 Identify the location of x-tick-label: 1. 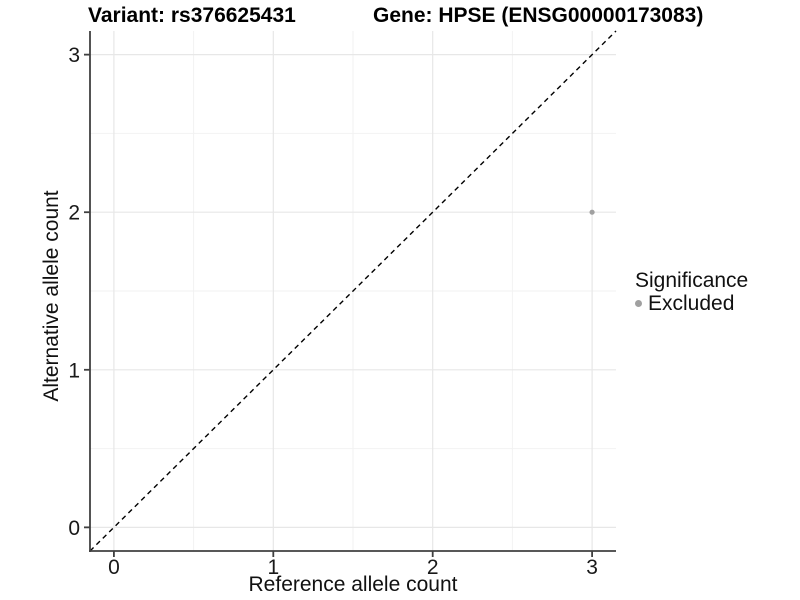
(273, 567).